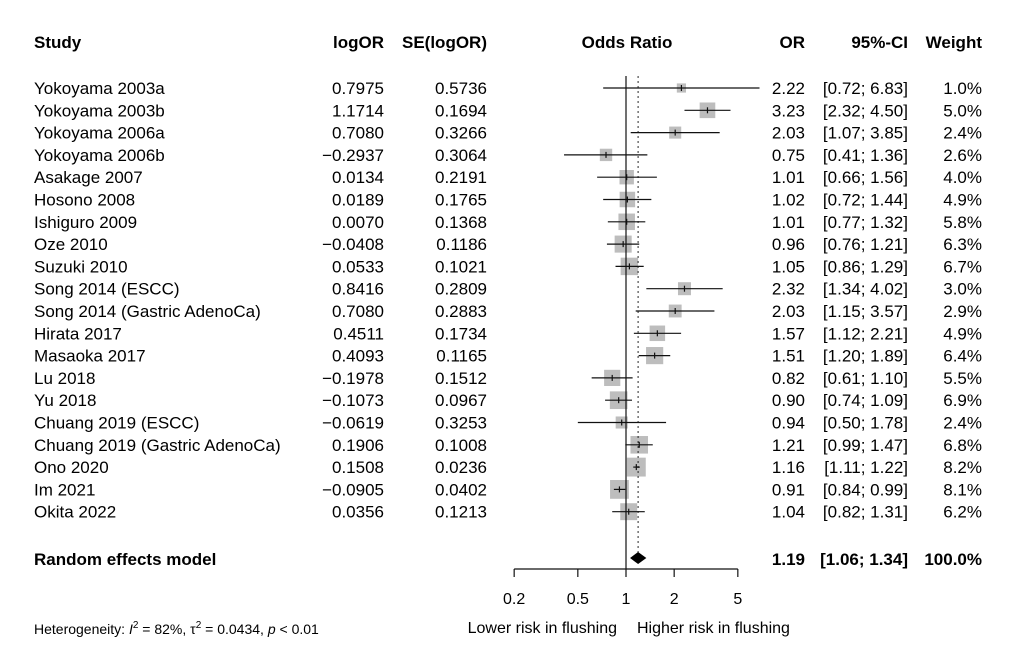  I want to click on study-row: Yu 2018 −0.1073 0.0967 0.90 [0.74; 1.09] 6.9%, so click(508, 400).